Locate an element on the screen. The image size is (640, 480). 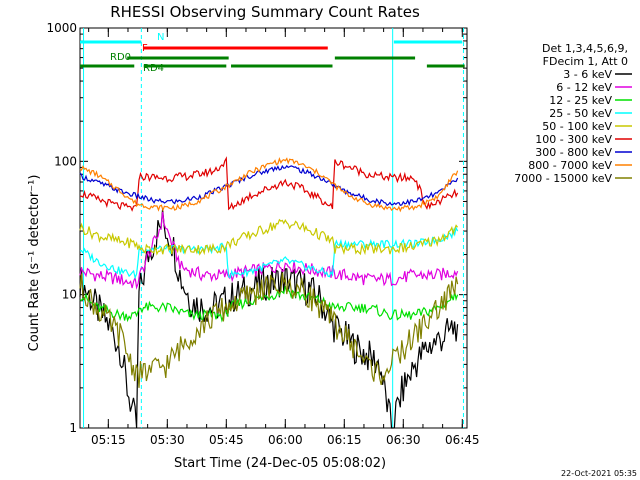
y-tick-label: 10 is located at coordinates (69, 295).